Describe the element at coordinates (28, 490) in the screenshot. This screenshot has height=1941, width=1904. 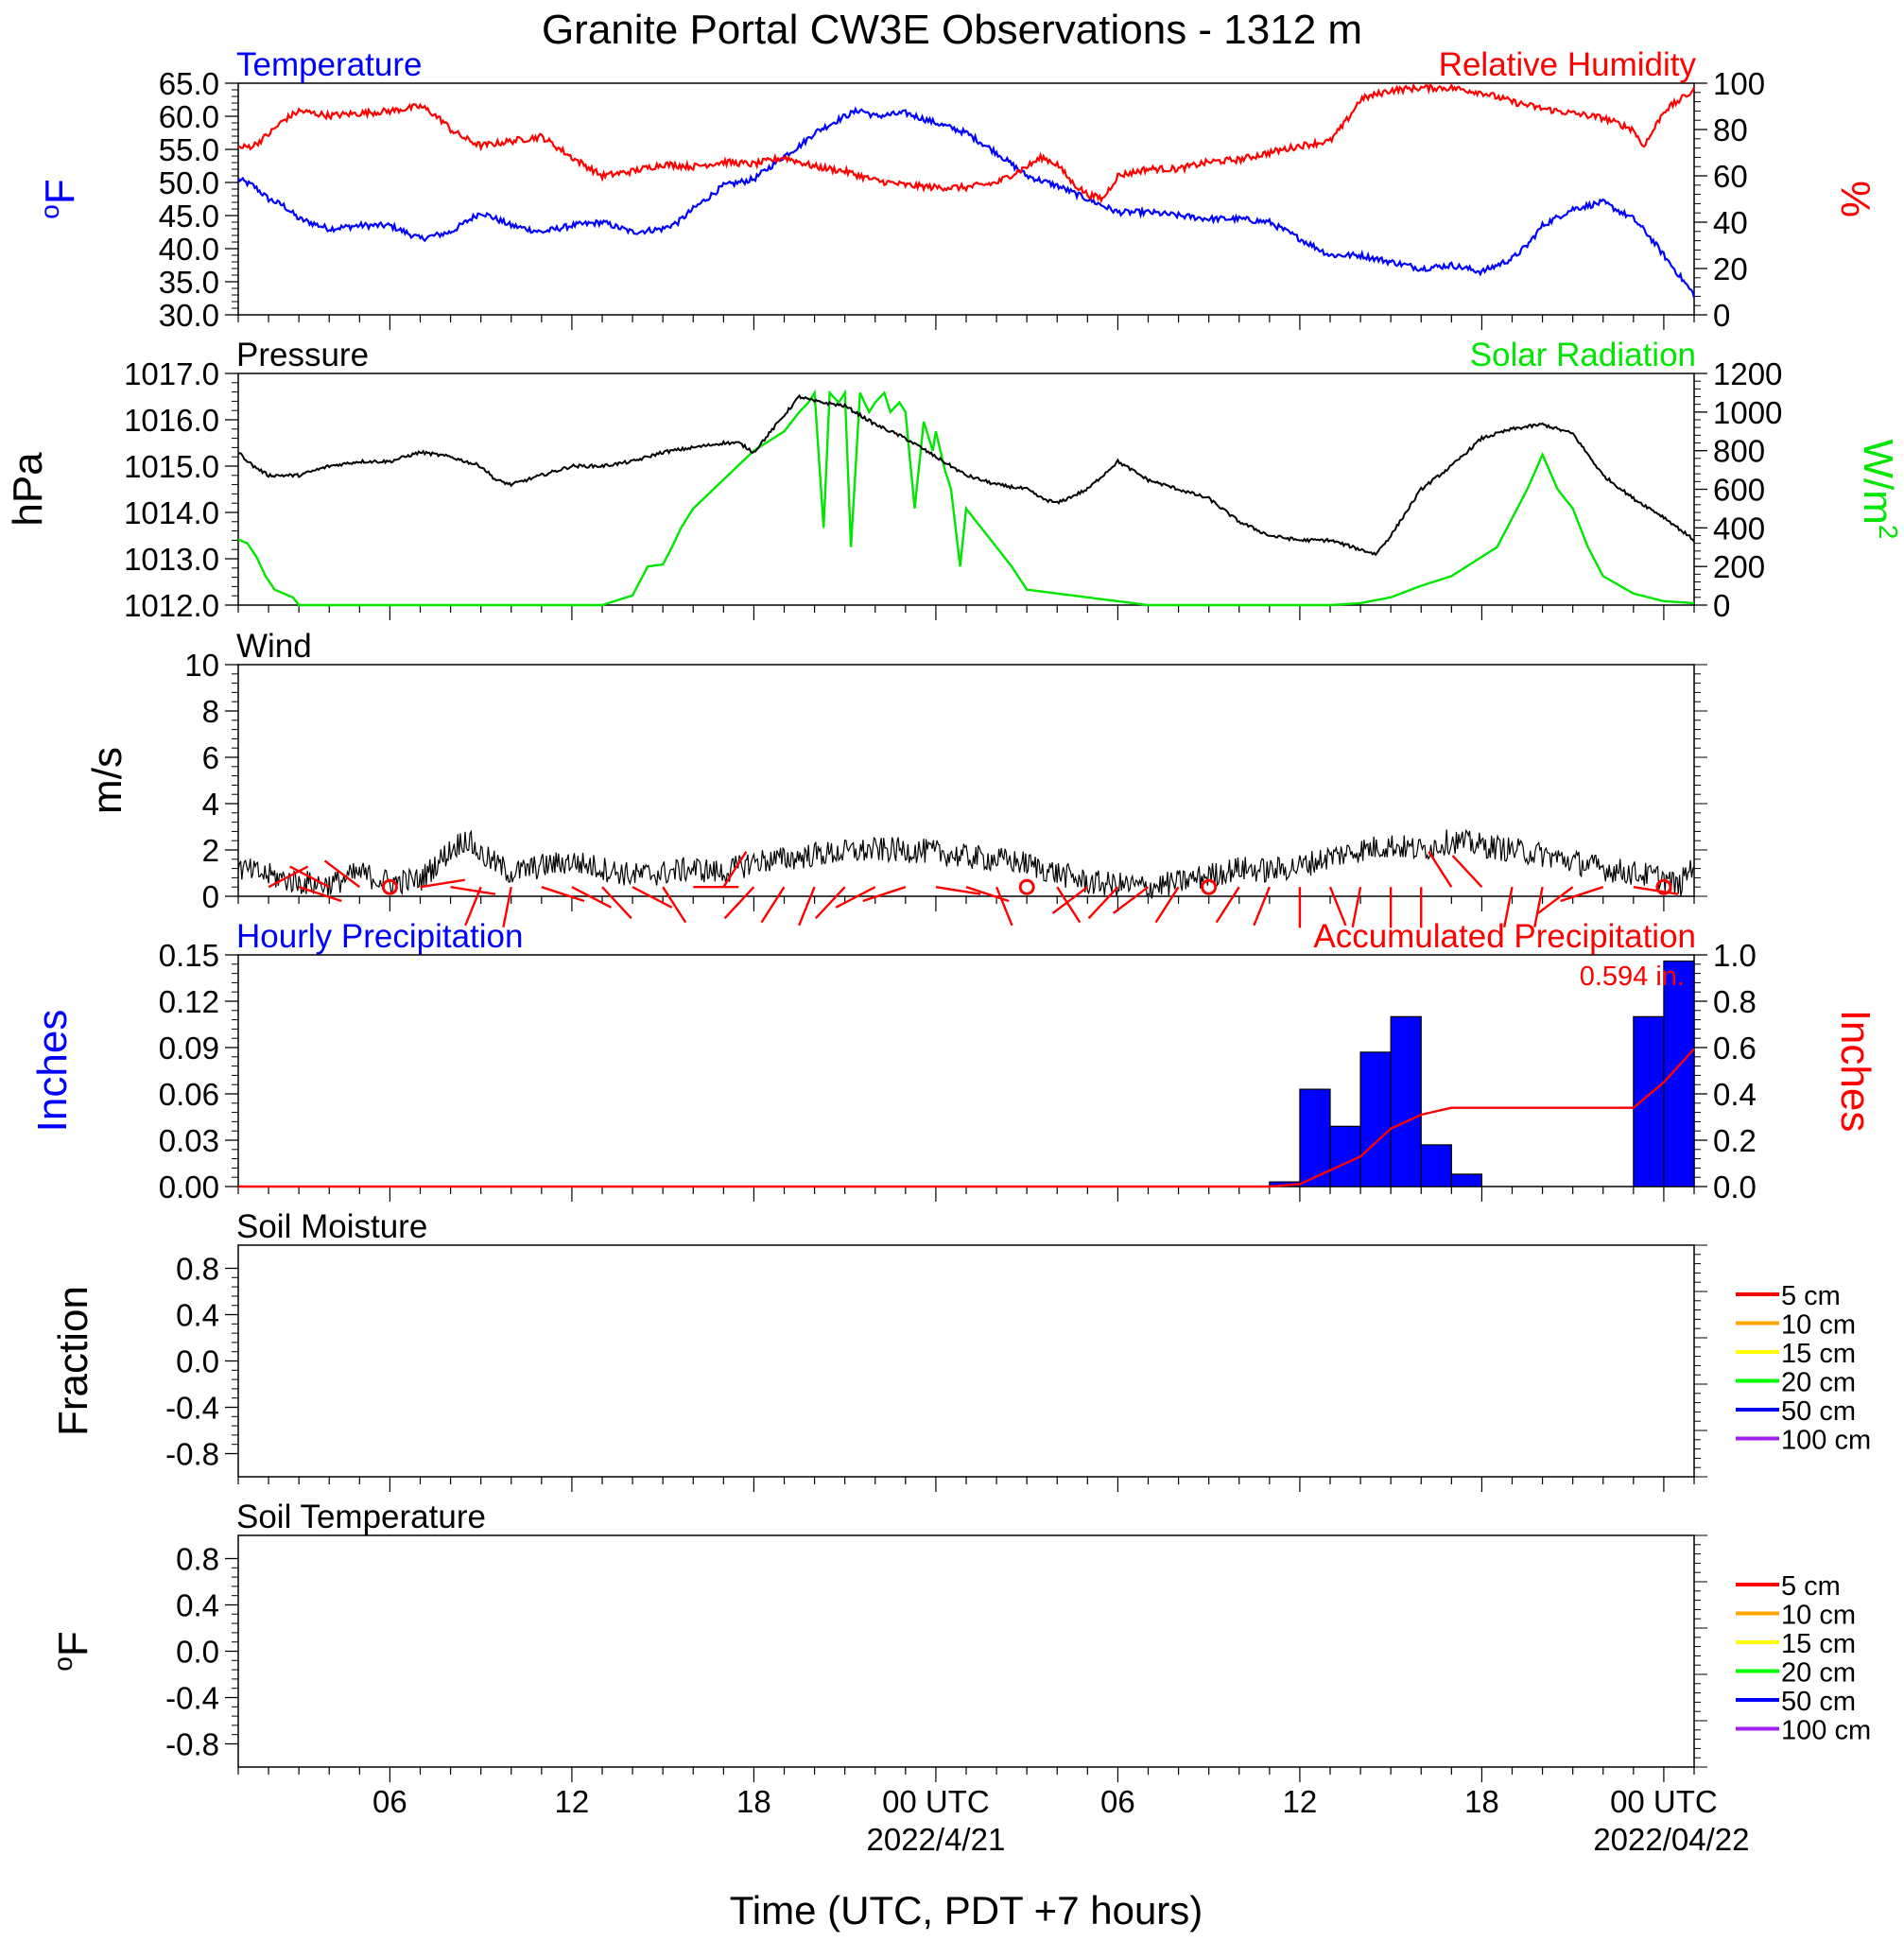
I see `y-axis-label-left: hPa` at that location.